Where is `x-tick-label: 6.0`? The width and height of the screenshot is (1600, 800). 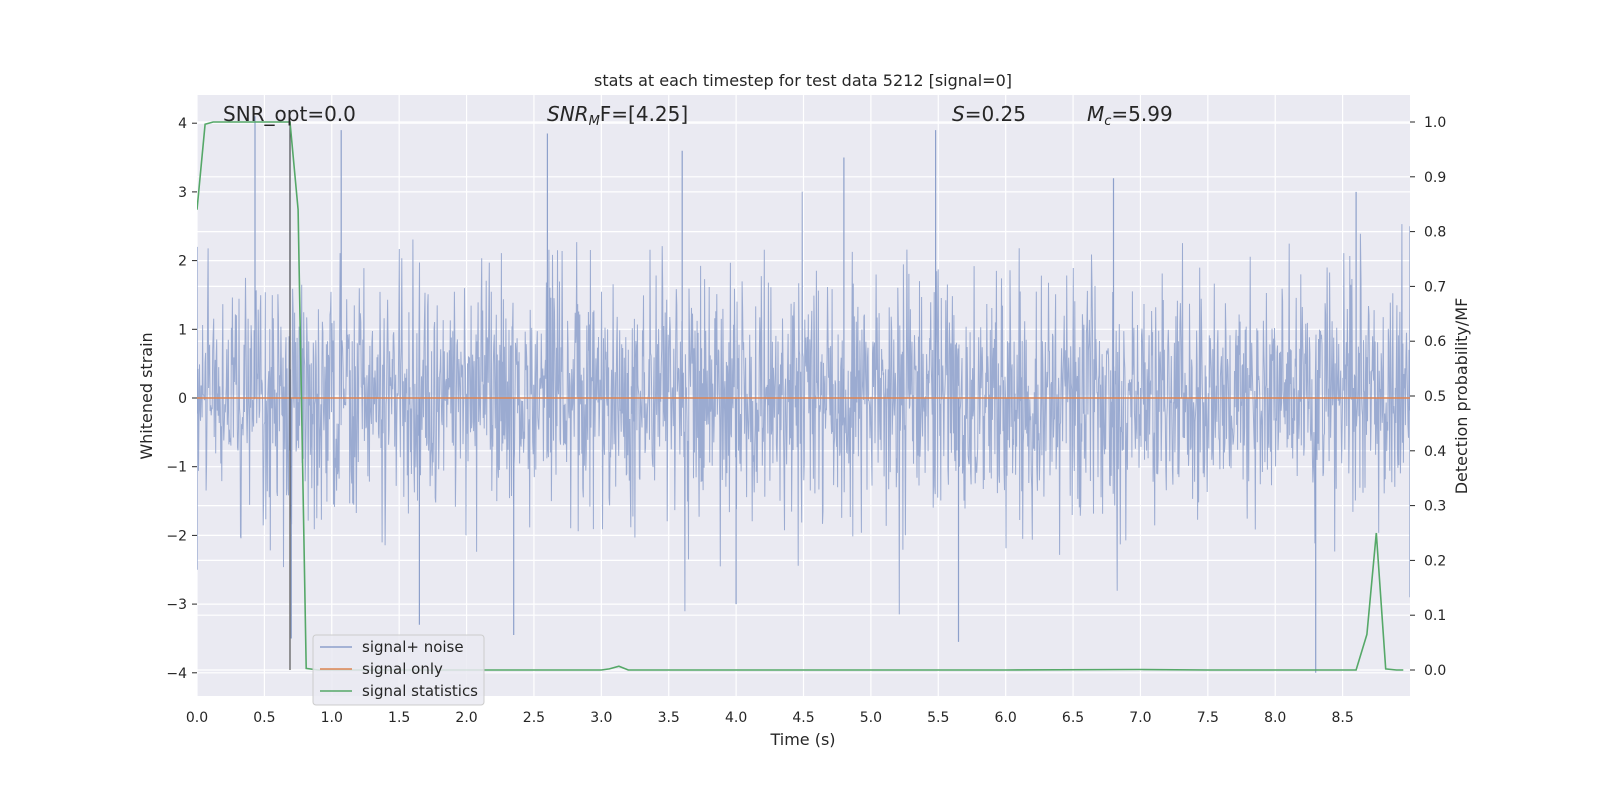 x-tick-label: 6.0 is located at coordinates (1006, 718).